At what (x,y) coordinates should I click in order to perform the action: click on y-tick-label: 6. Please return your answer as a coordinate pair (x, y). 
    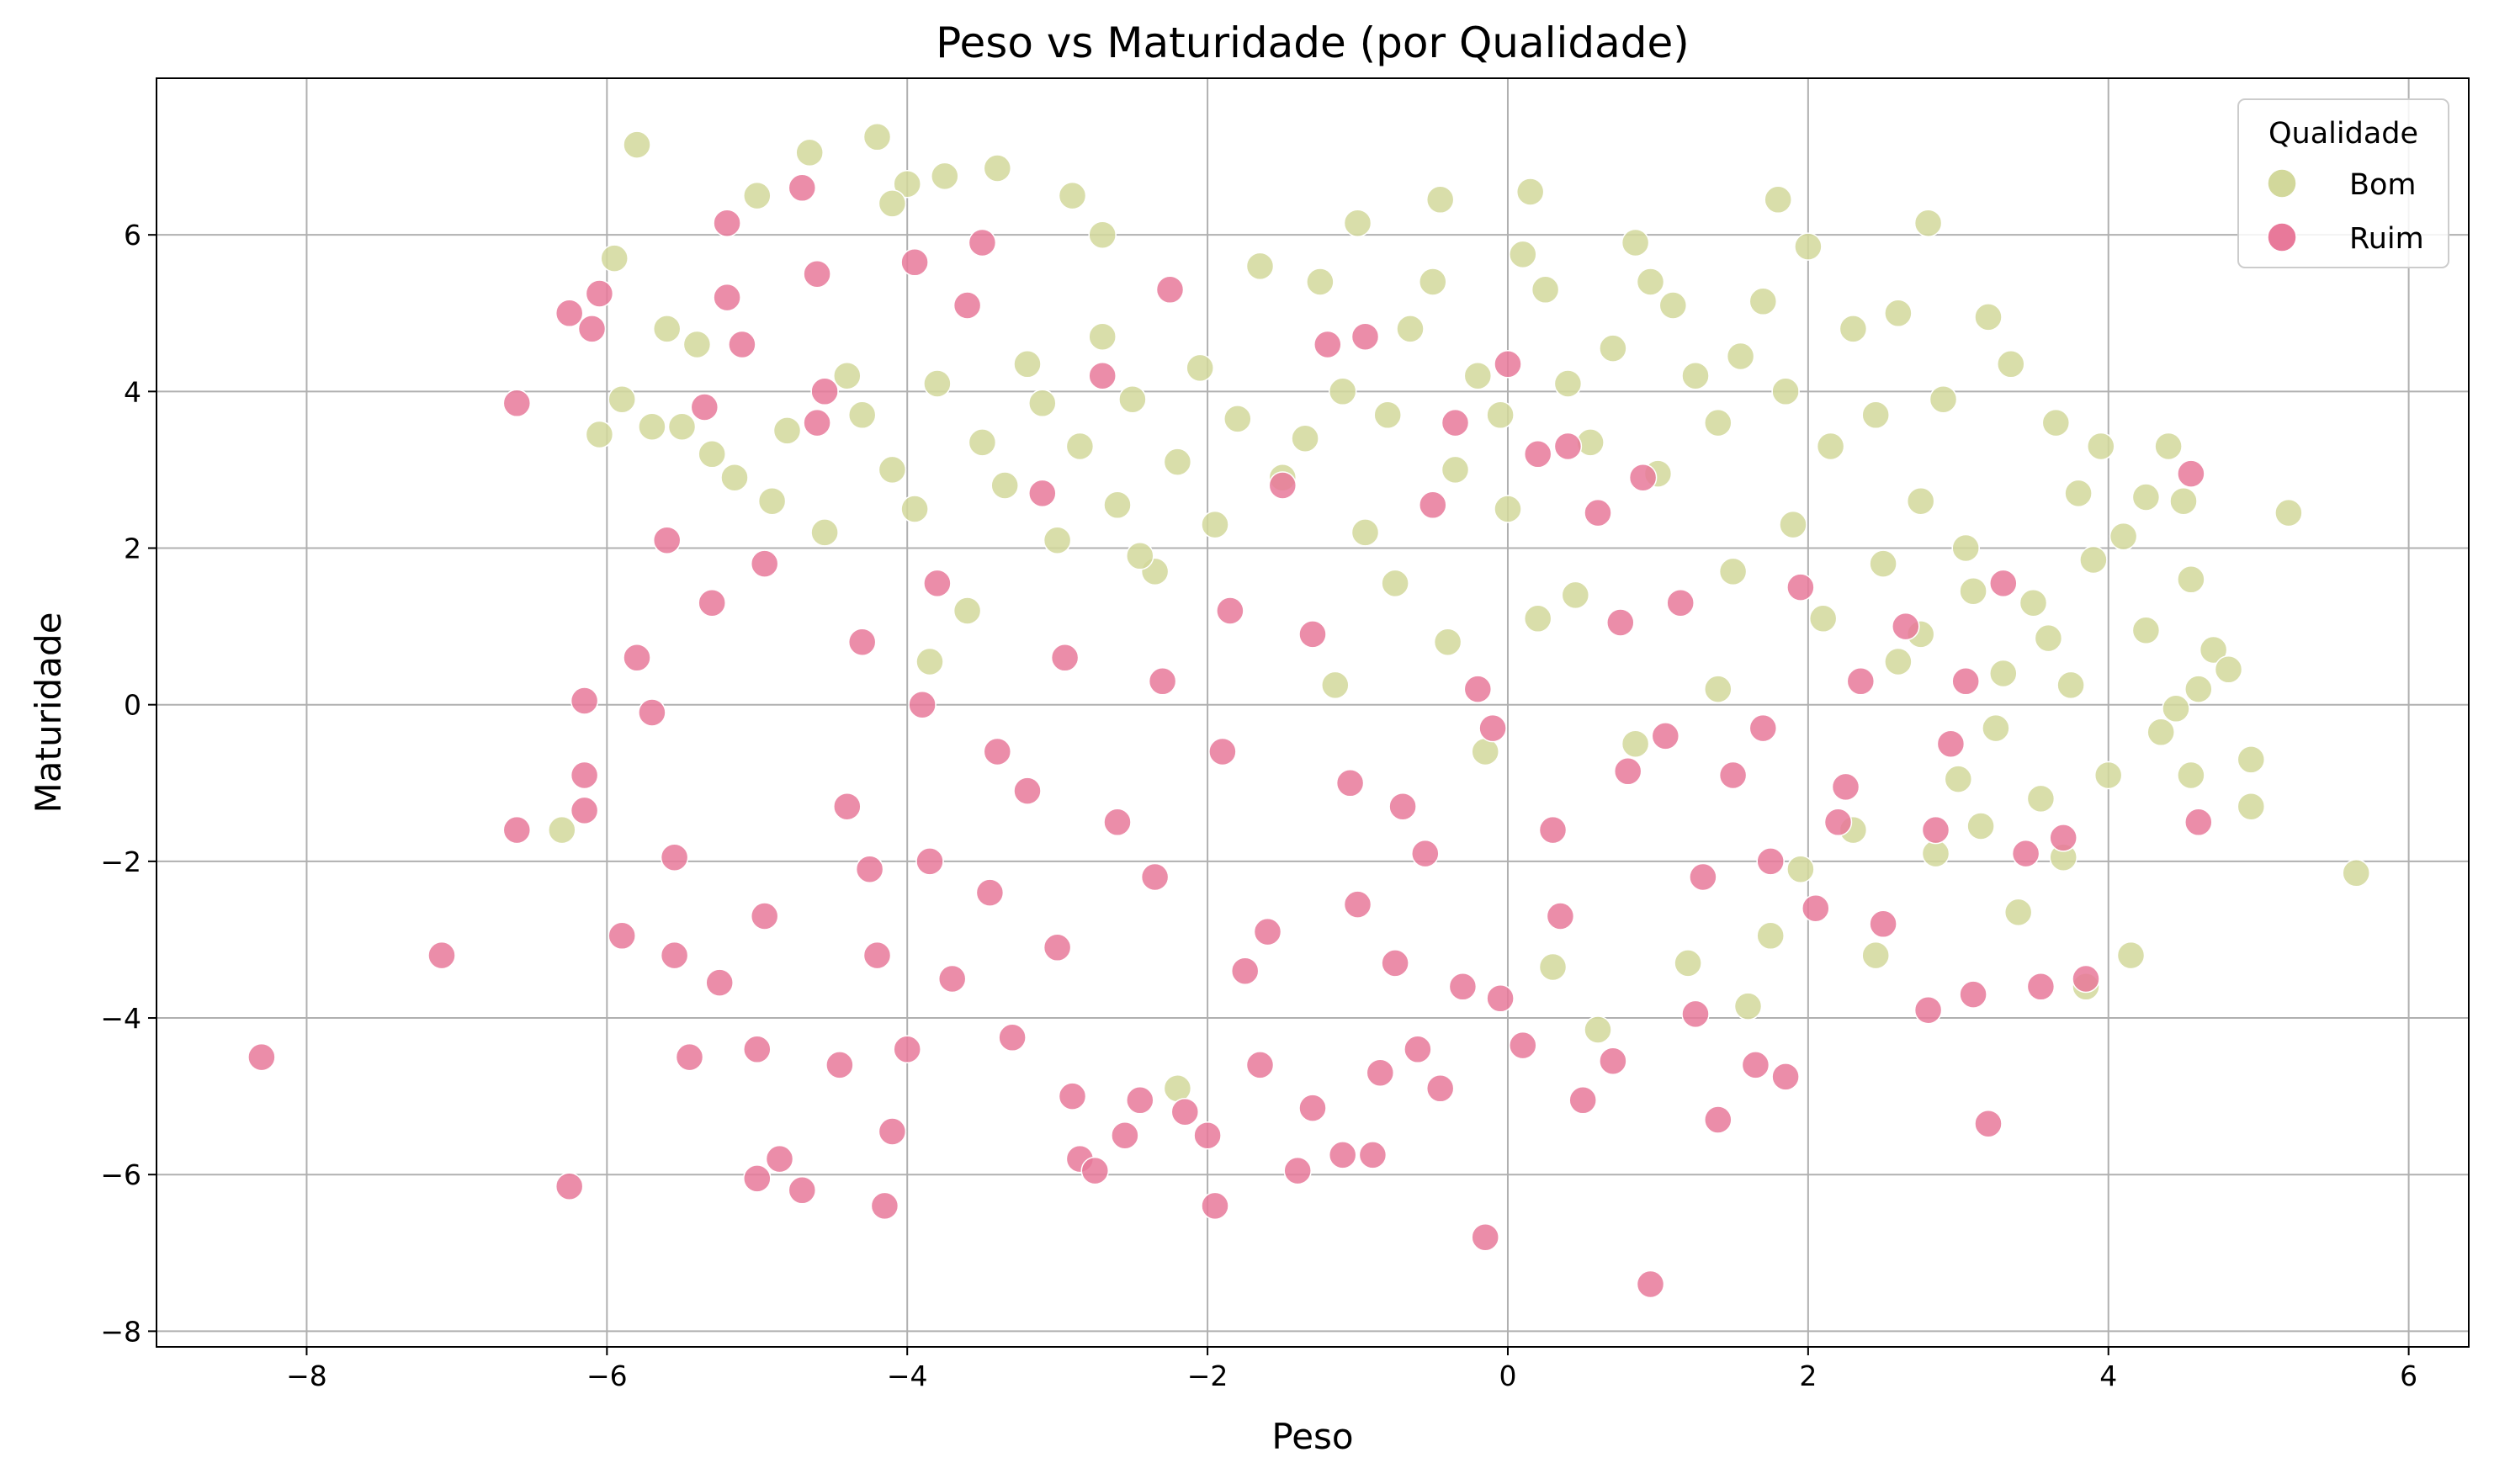
    Looking at the image, I should click on (133, 235).